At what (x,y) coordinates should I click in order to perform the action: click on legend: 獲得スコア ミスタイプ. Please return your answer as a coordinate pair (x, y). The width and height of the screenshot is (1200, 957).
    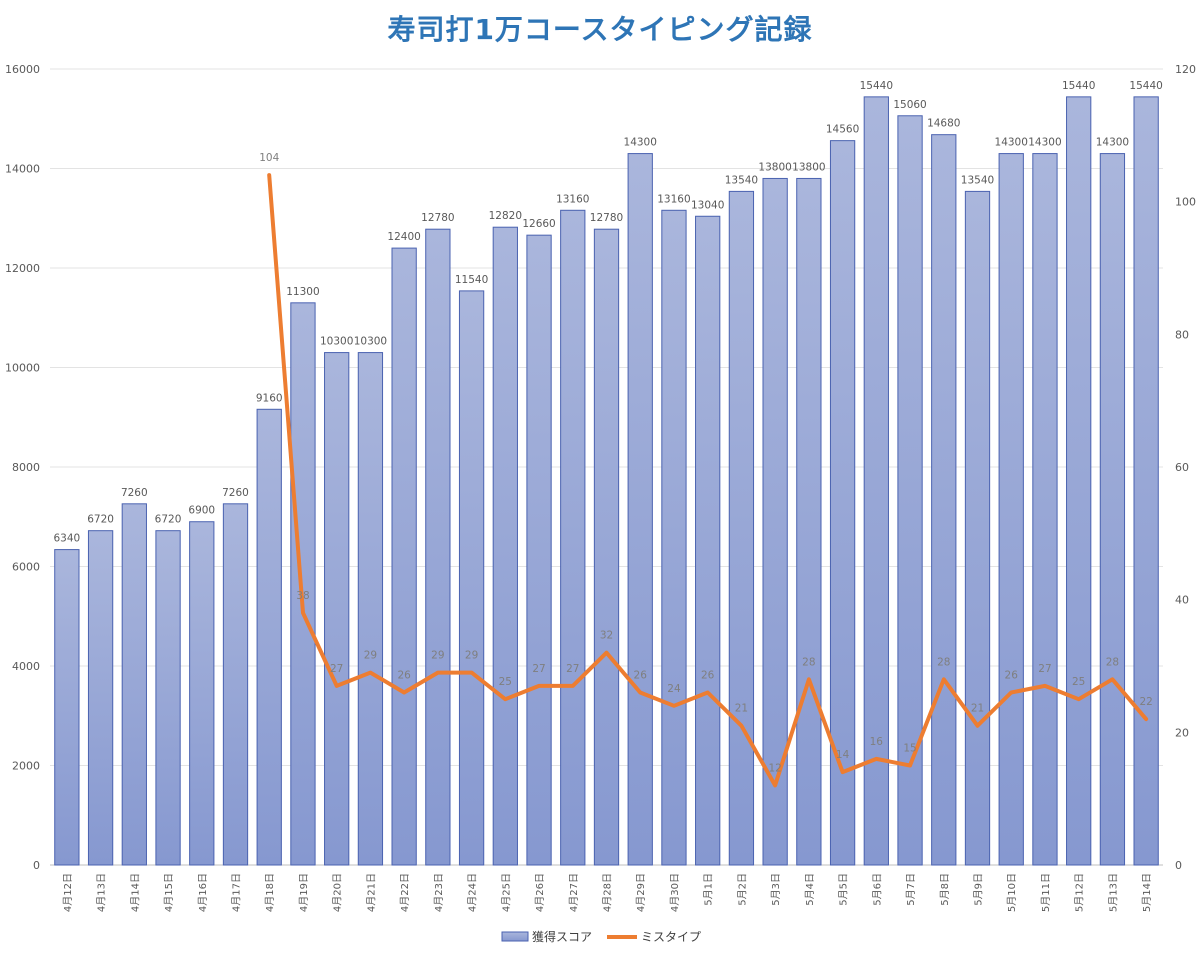
    Looking at the image, I should click on (601, 936).